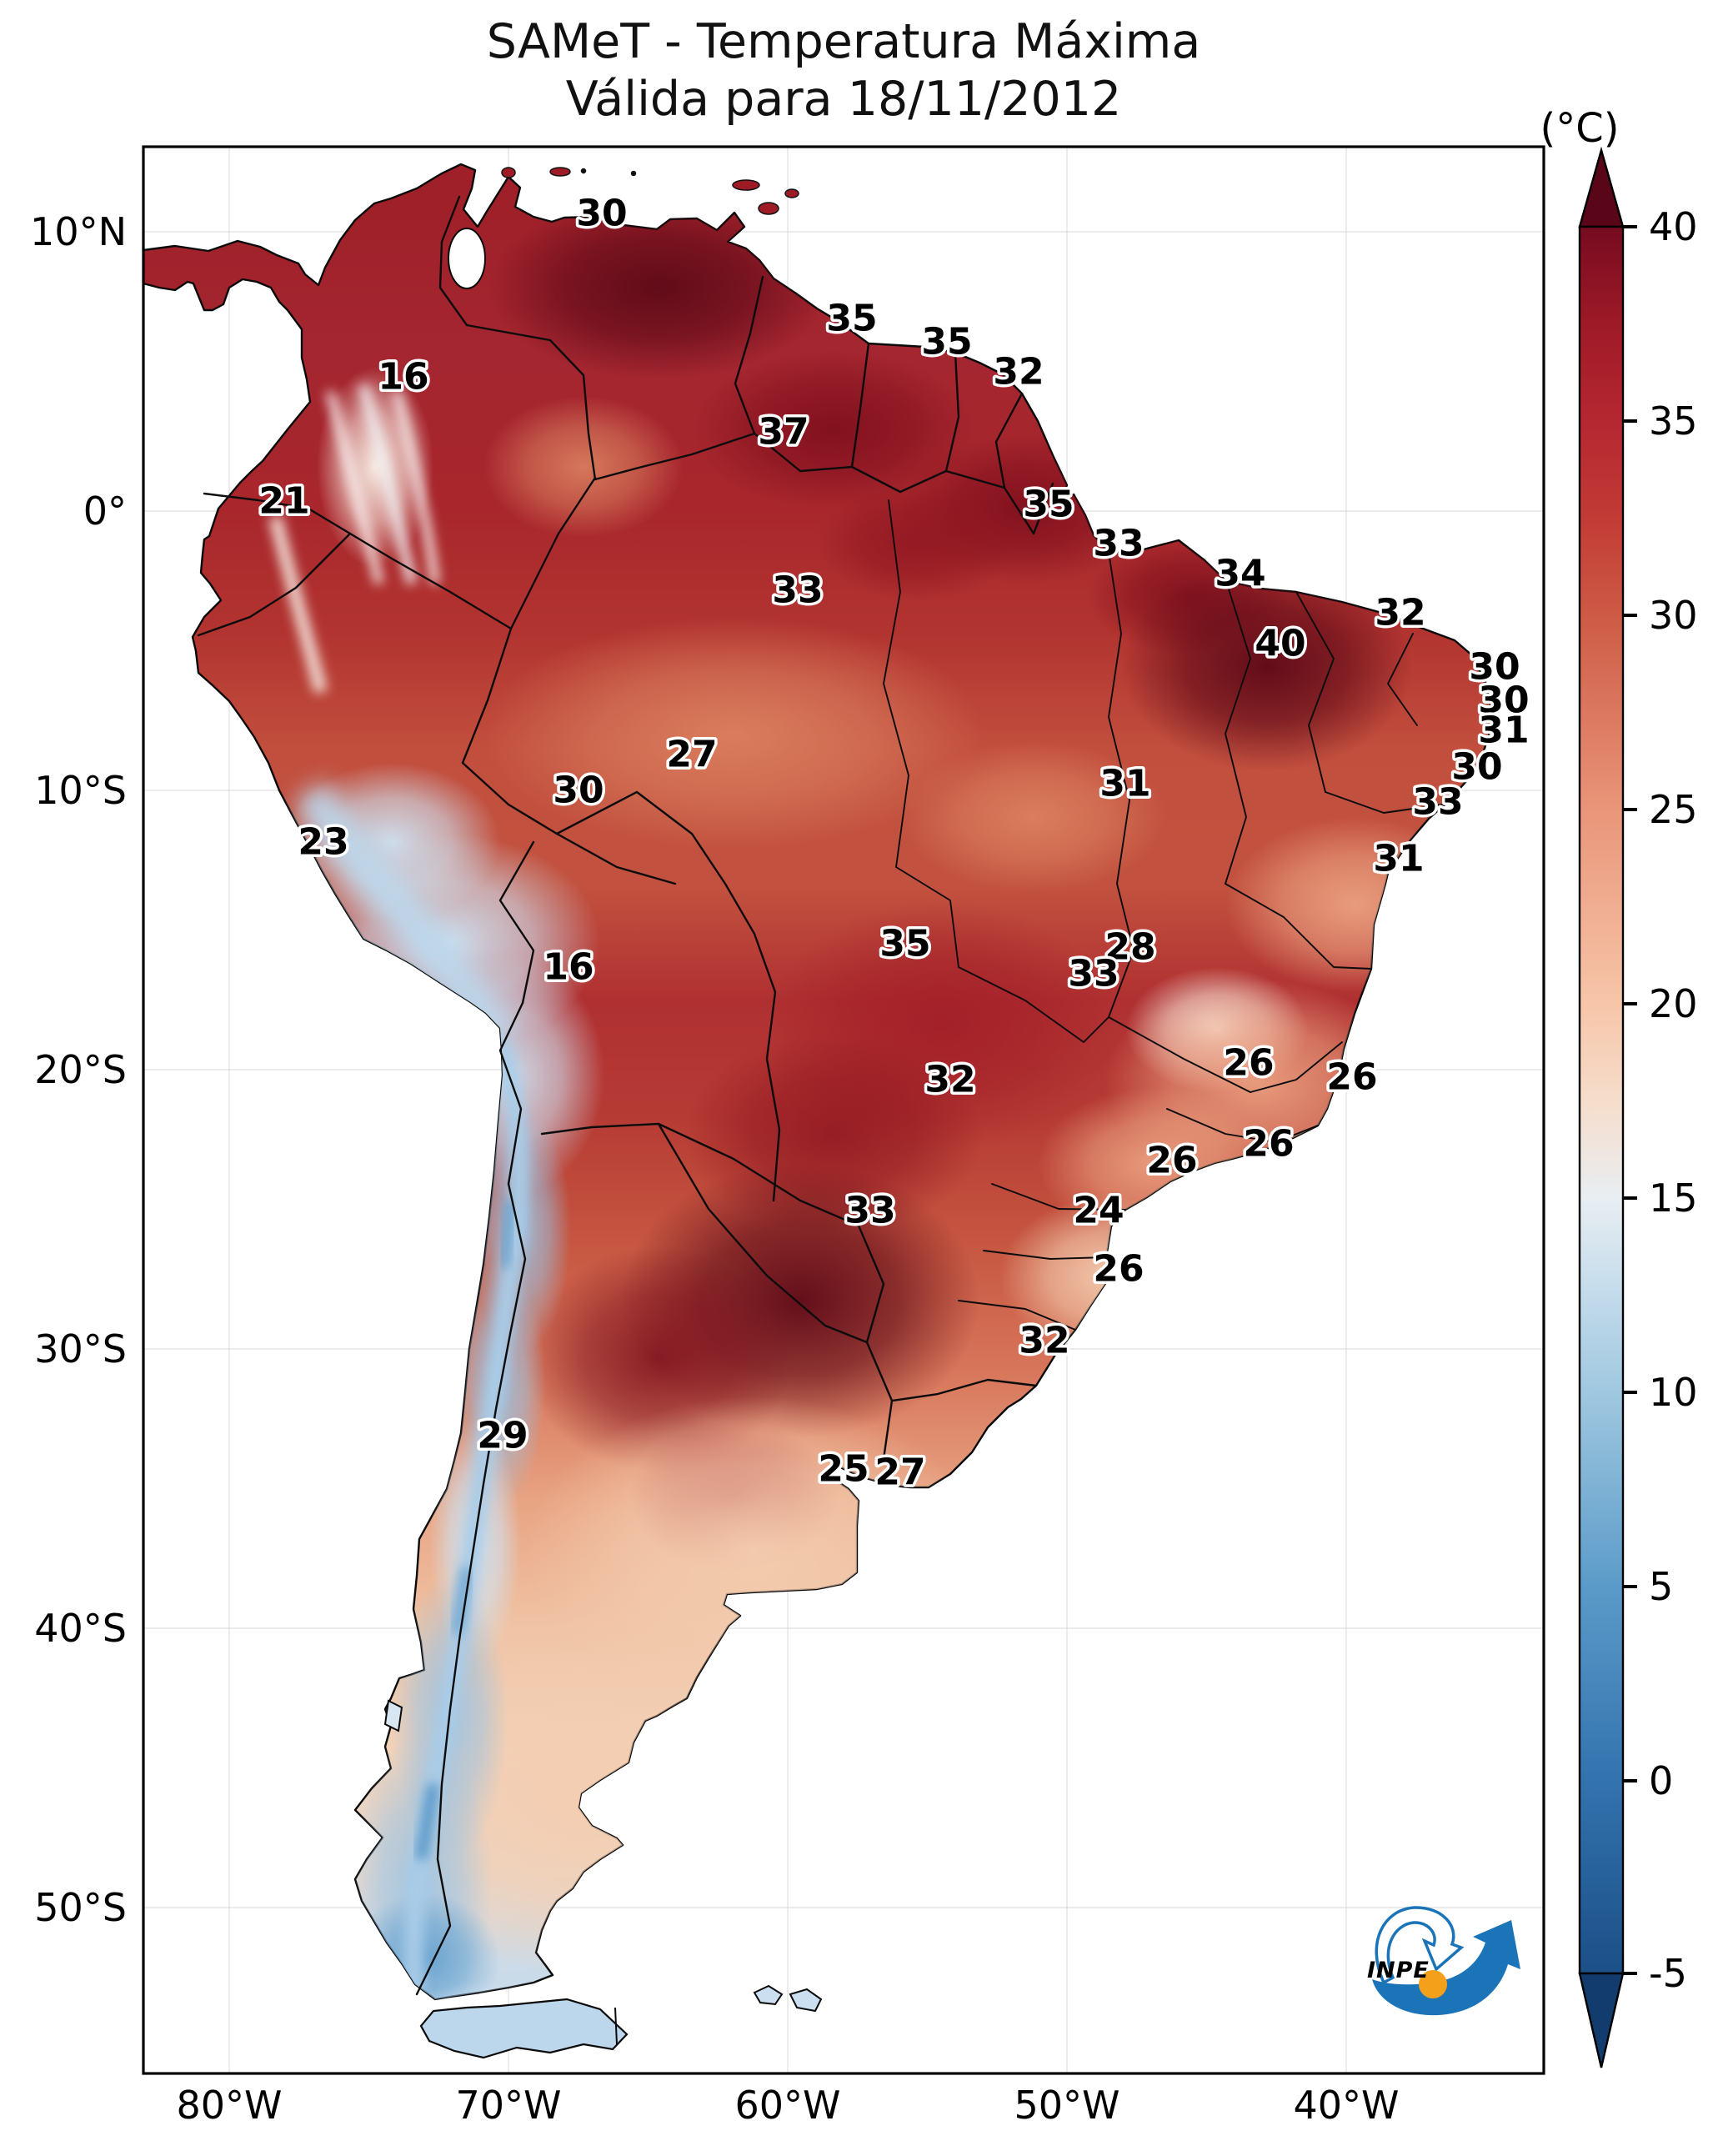  Describe the element at coordinates (1674, 227) in the screenshot. I see `colorbar-tick-label: 40` at that location.